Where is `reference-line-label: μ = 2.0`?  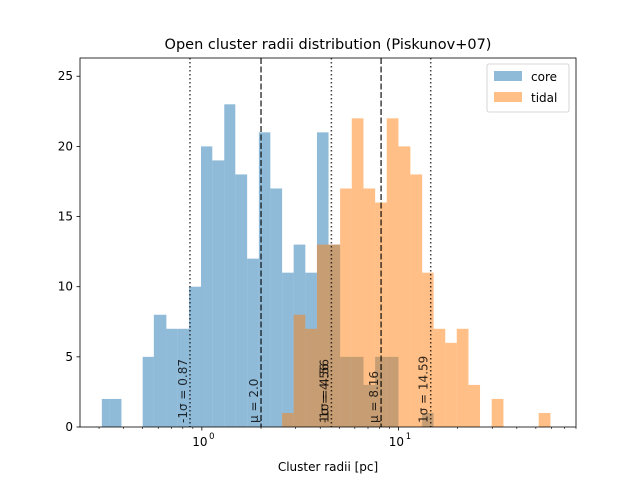 reference-line-label: μ = 2.0 is located at coordinates (254, 401).